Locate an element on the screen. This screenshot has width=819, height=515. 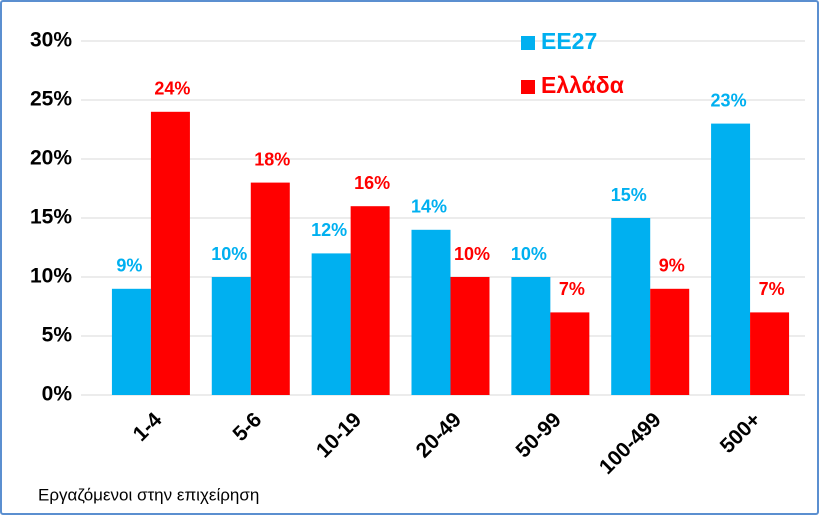
x-tick-label: 10-19 is located at coordinates (339, 435).